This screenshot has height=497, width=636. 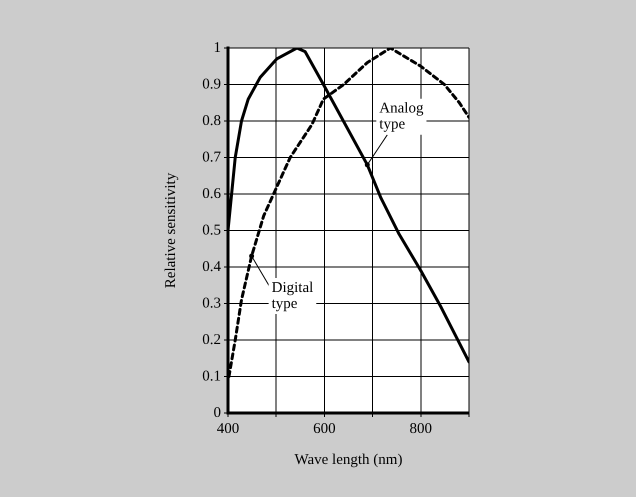 I want to click on y-tick-label: 0.9, so click(x=211, y=84).